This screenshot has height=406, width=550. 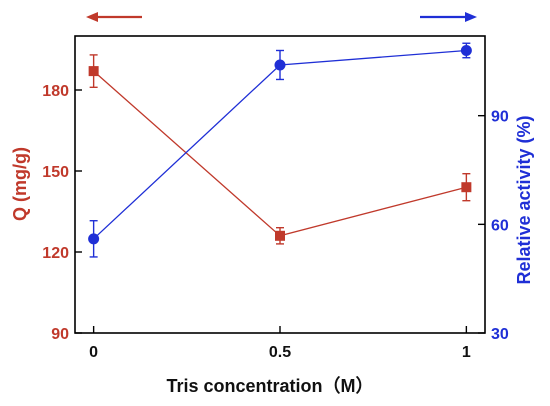 What do you see at coordinates (500, 117) in the screenshot?
I see `right-tick-label: 90` at bounding box center [500, 117].